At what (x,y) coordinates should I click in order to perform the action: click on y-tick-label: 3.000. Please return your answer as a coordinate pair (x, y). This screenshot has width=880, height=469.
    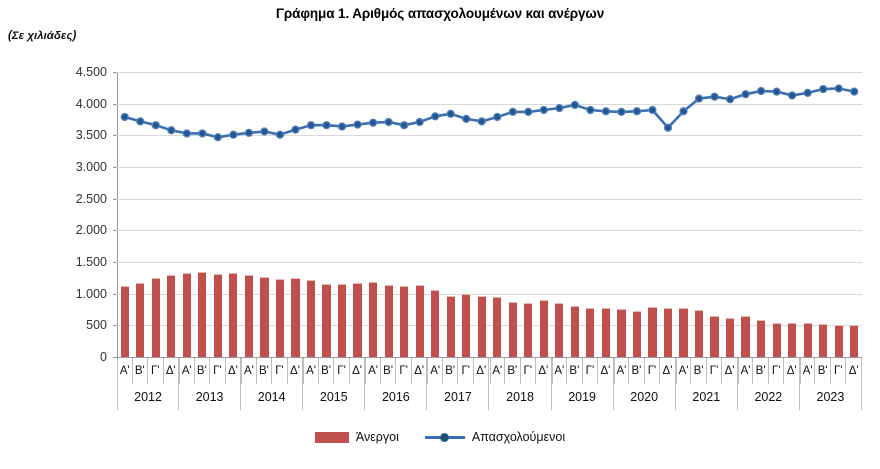
    Looking at the image, I should click on (91, 167).